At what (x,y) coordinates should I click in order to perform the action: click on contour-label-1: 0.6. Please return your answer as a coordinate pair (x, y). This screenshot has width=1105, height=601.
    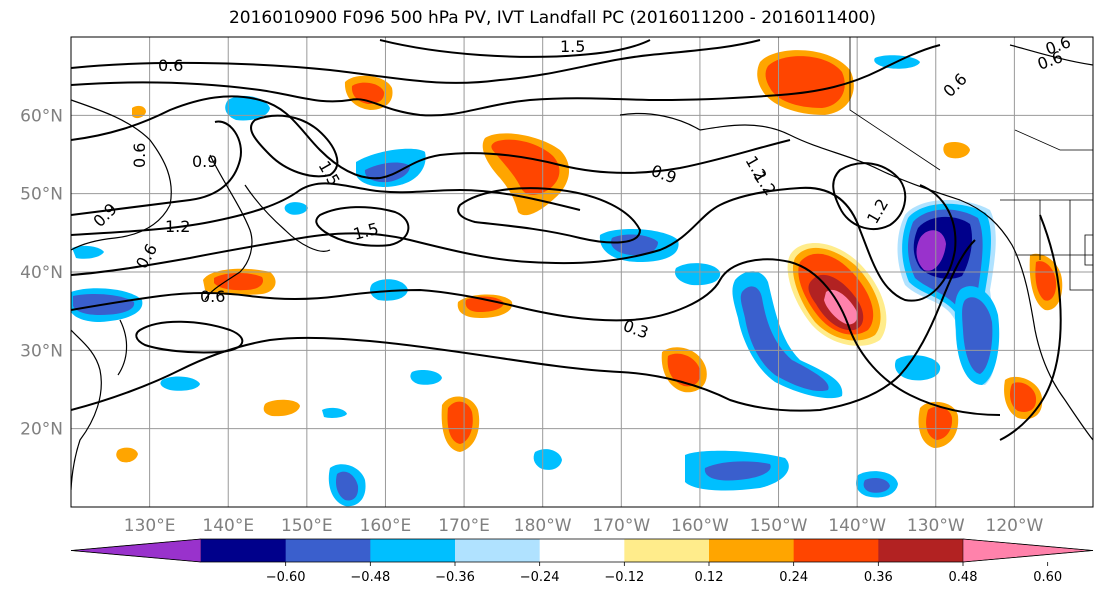
    Looking at the image, I should click on (170, 65).